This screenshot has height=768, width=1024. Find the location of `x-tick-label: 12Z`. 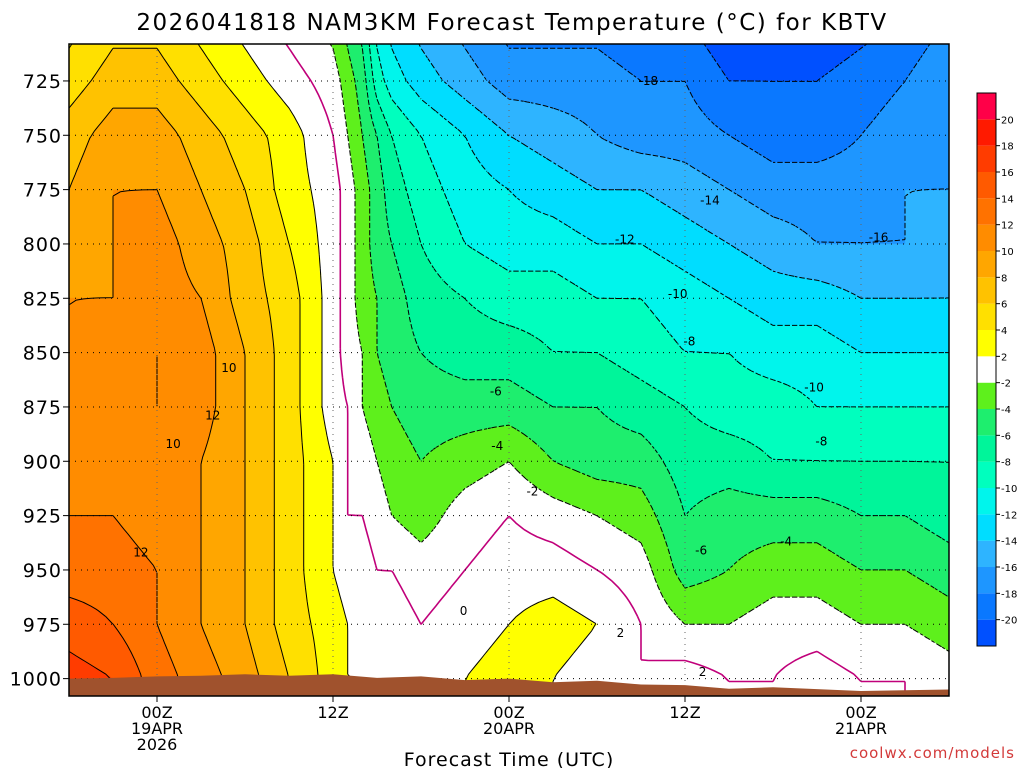

x-tick-label: 12Z is located at coordinates (332, 712).